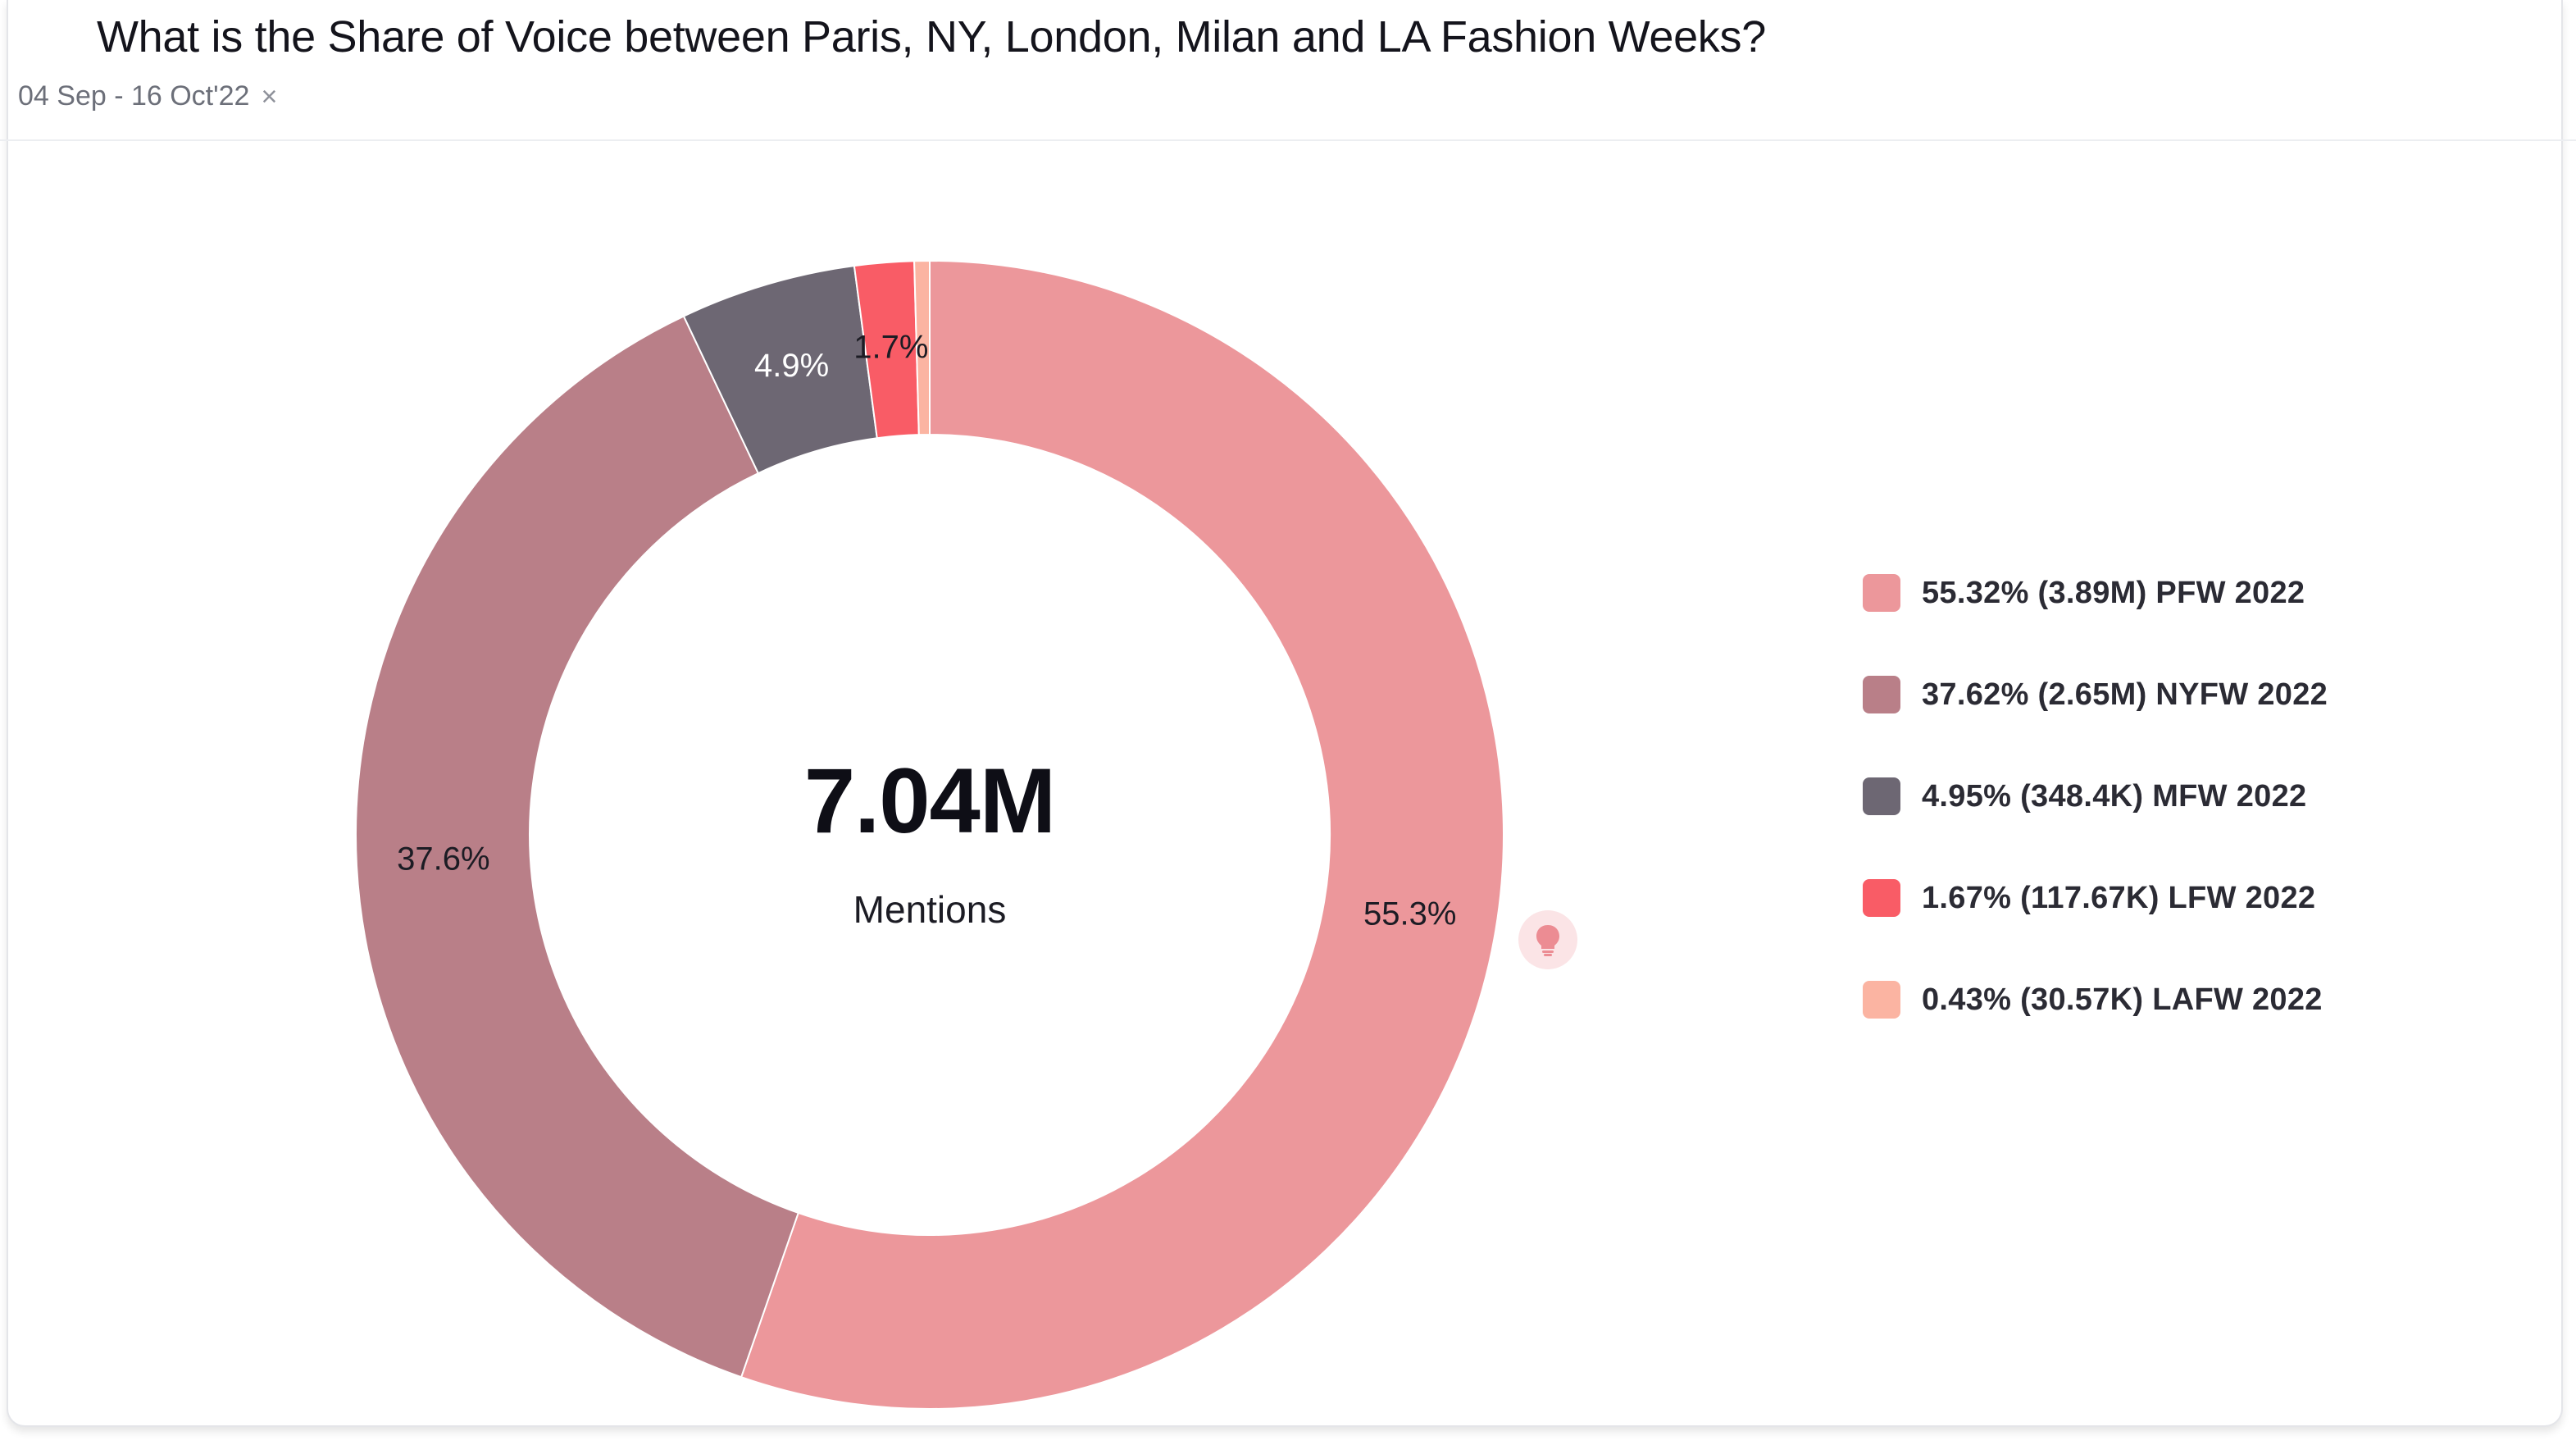  Describe the element at coordinates (929, 801) in the screenshot. I see `total-mentions-value: 7.04M` at that location.